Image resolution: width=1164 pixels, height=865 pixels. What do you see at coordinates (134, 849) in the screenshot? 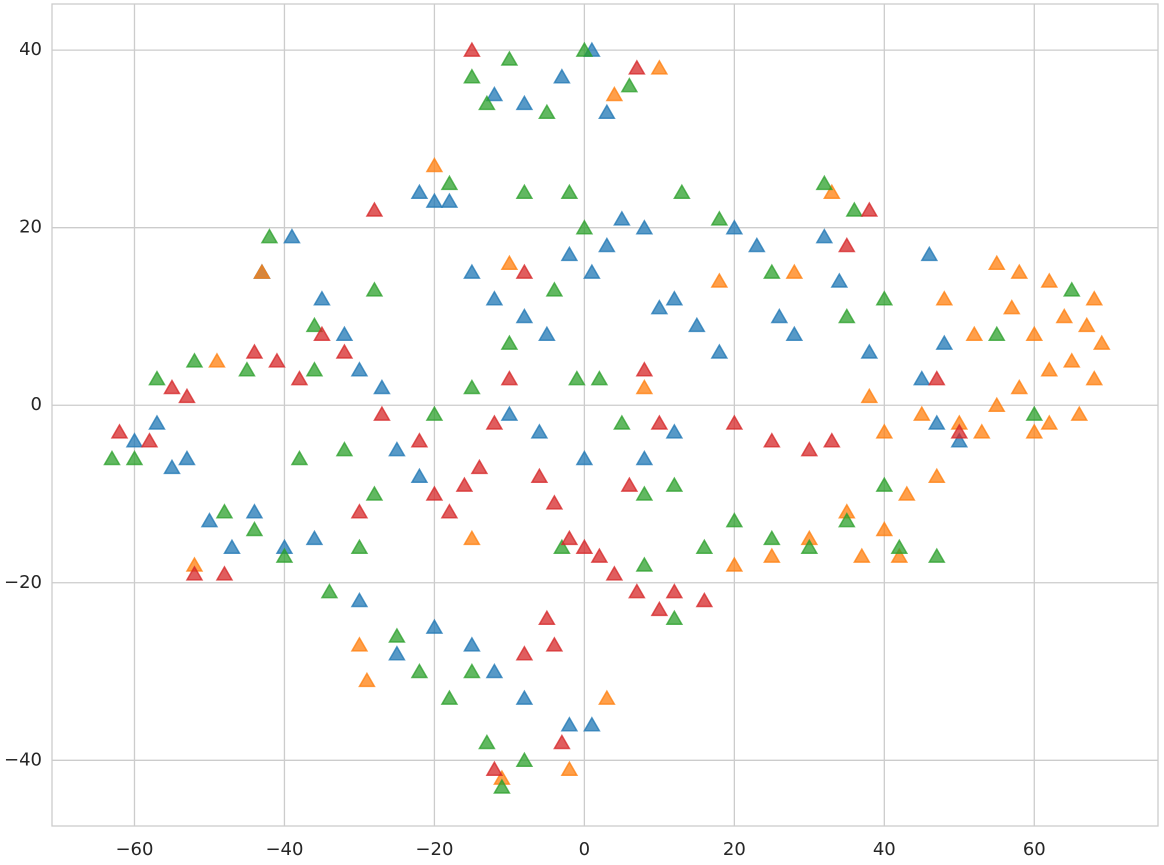
I see `x-tick-label: −60` at bounding box center [134, 849].